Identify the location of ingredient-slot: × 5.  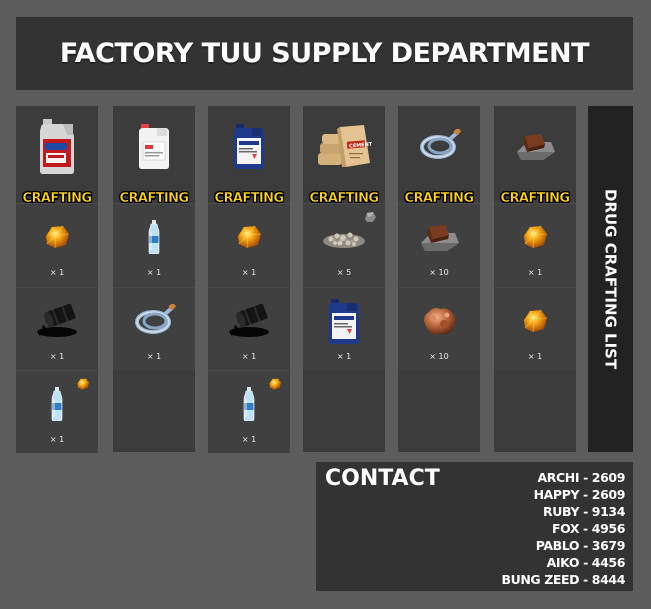
(344, 244).